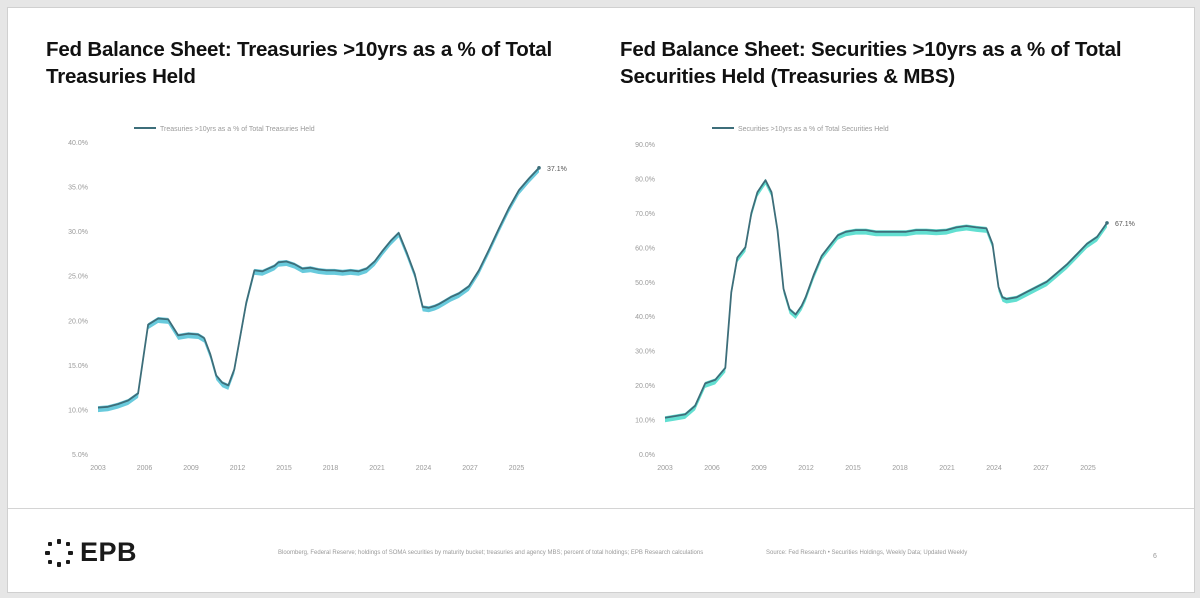  What do you see at coordinates (647, 455) in the screenshot?
I see `right-y-tick-label: 0.0%` at bounding box center [647, 455].